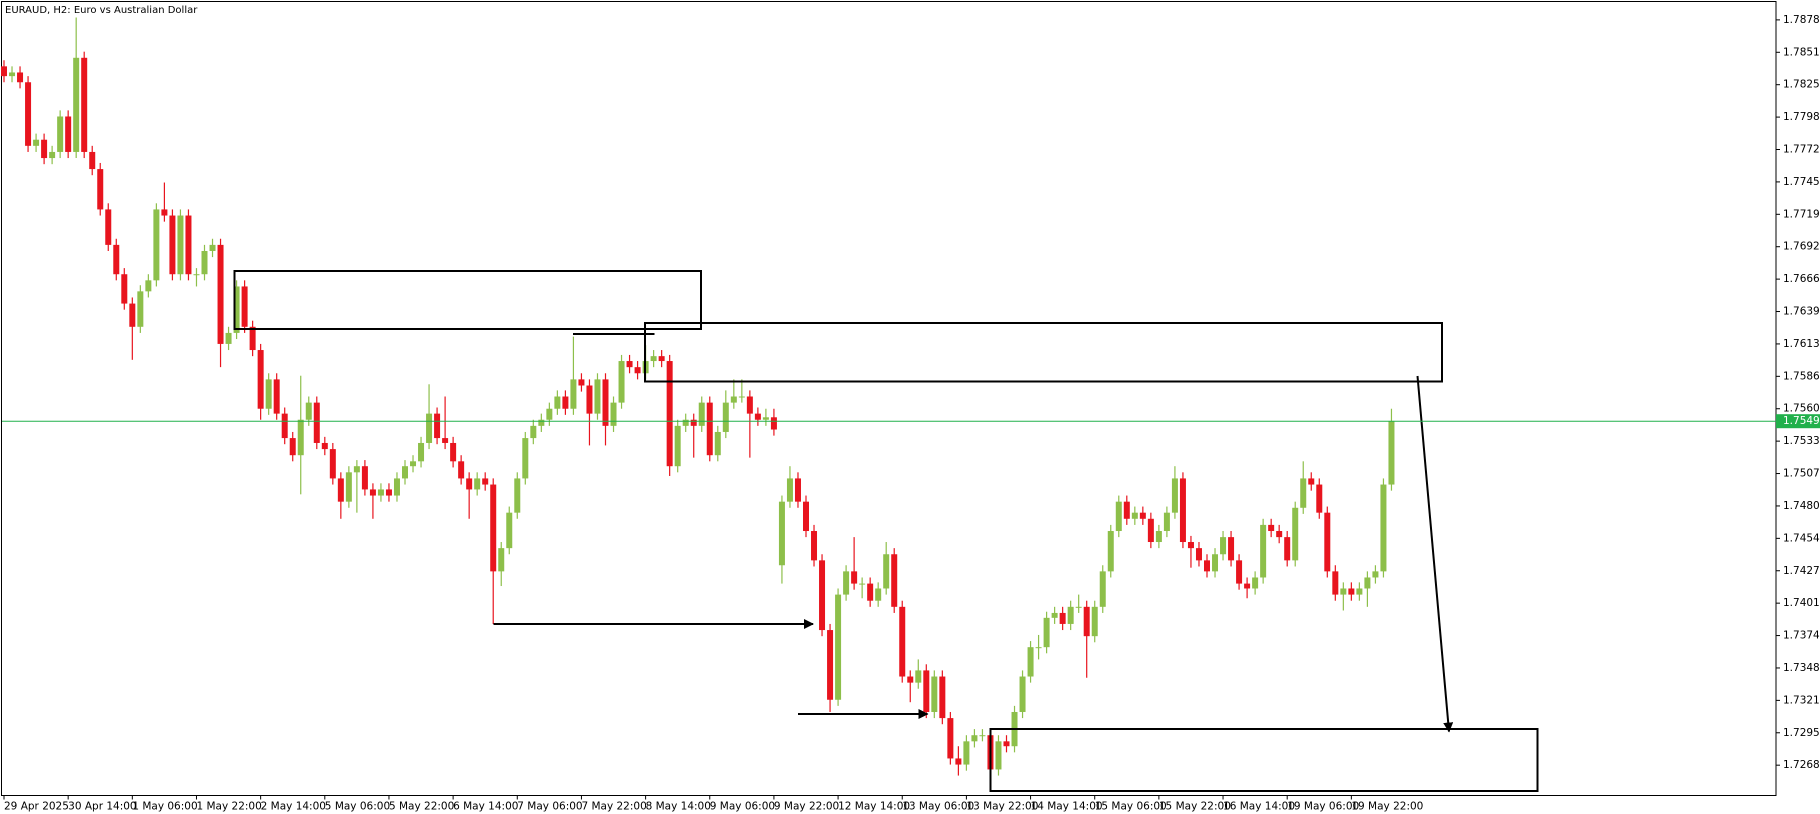 This screenshot has width=1820, height=814. What do you see at coordinates (1801, 85) in the screenshot?
I see `y-tick-label: 1.78250` at bounding box center [1801, 85].